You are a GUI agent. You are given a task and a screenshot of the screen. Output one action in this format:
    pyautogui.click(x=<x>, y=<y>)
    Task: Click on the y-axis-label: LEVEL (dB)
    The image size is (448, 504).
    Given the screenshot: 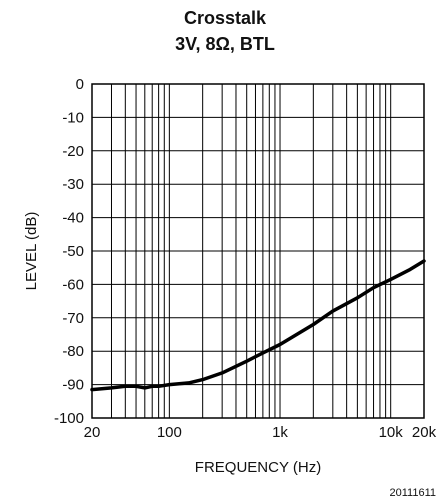 What is the action you would take?
    pyautogui.click(x=31, y=251)
    